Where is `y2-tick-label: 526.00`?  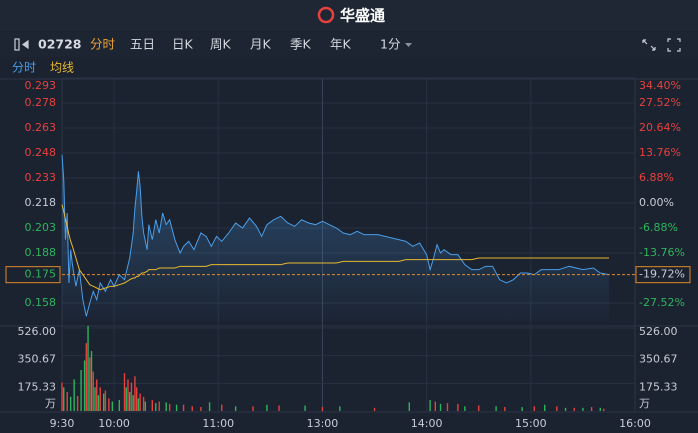
y2-tick-label: 526.00 is located at coordinates (658, 331).